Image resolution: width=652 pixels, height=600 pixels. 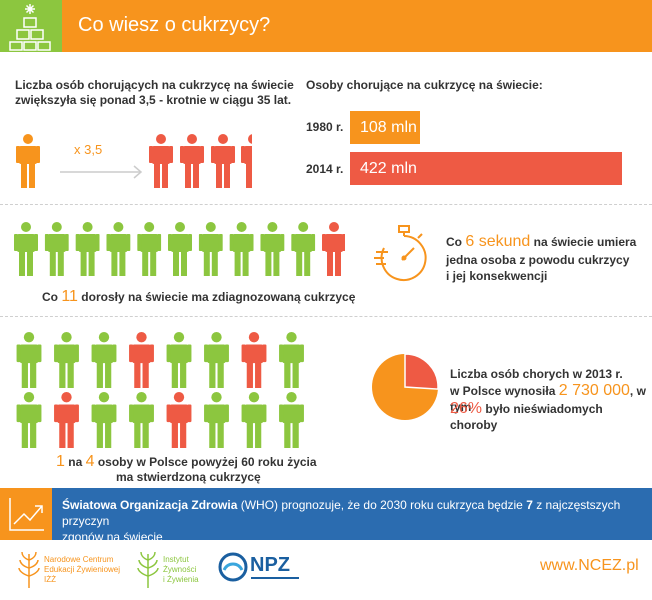 I want to click on who-band, so click(x=326, y=514).